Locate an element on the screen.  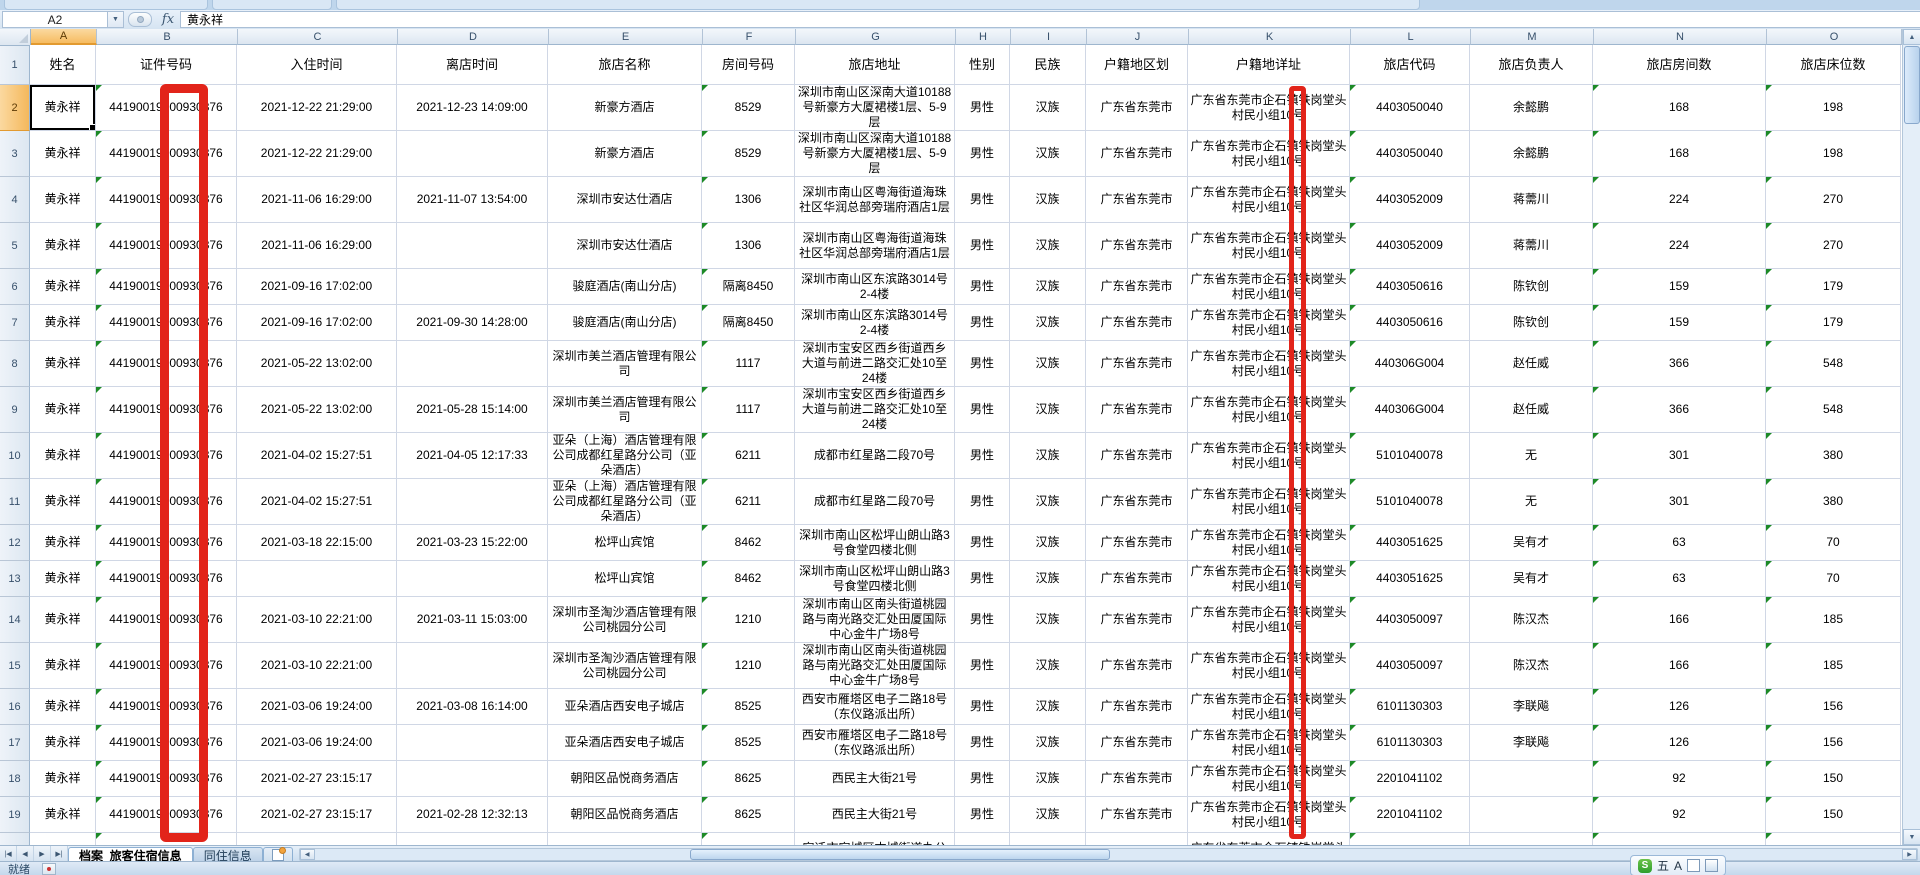
cell-L9: 440306G004 is located at coordinates (1410, 410).